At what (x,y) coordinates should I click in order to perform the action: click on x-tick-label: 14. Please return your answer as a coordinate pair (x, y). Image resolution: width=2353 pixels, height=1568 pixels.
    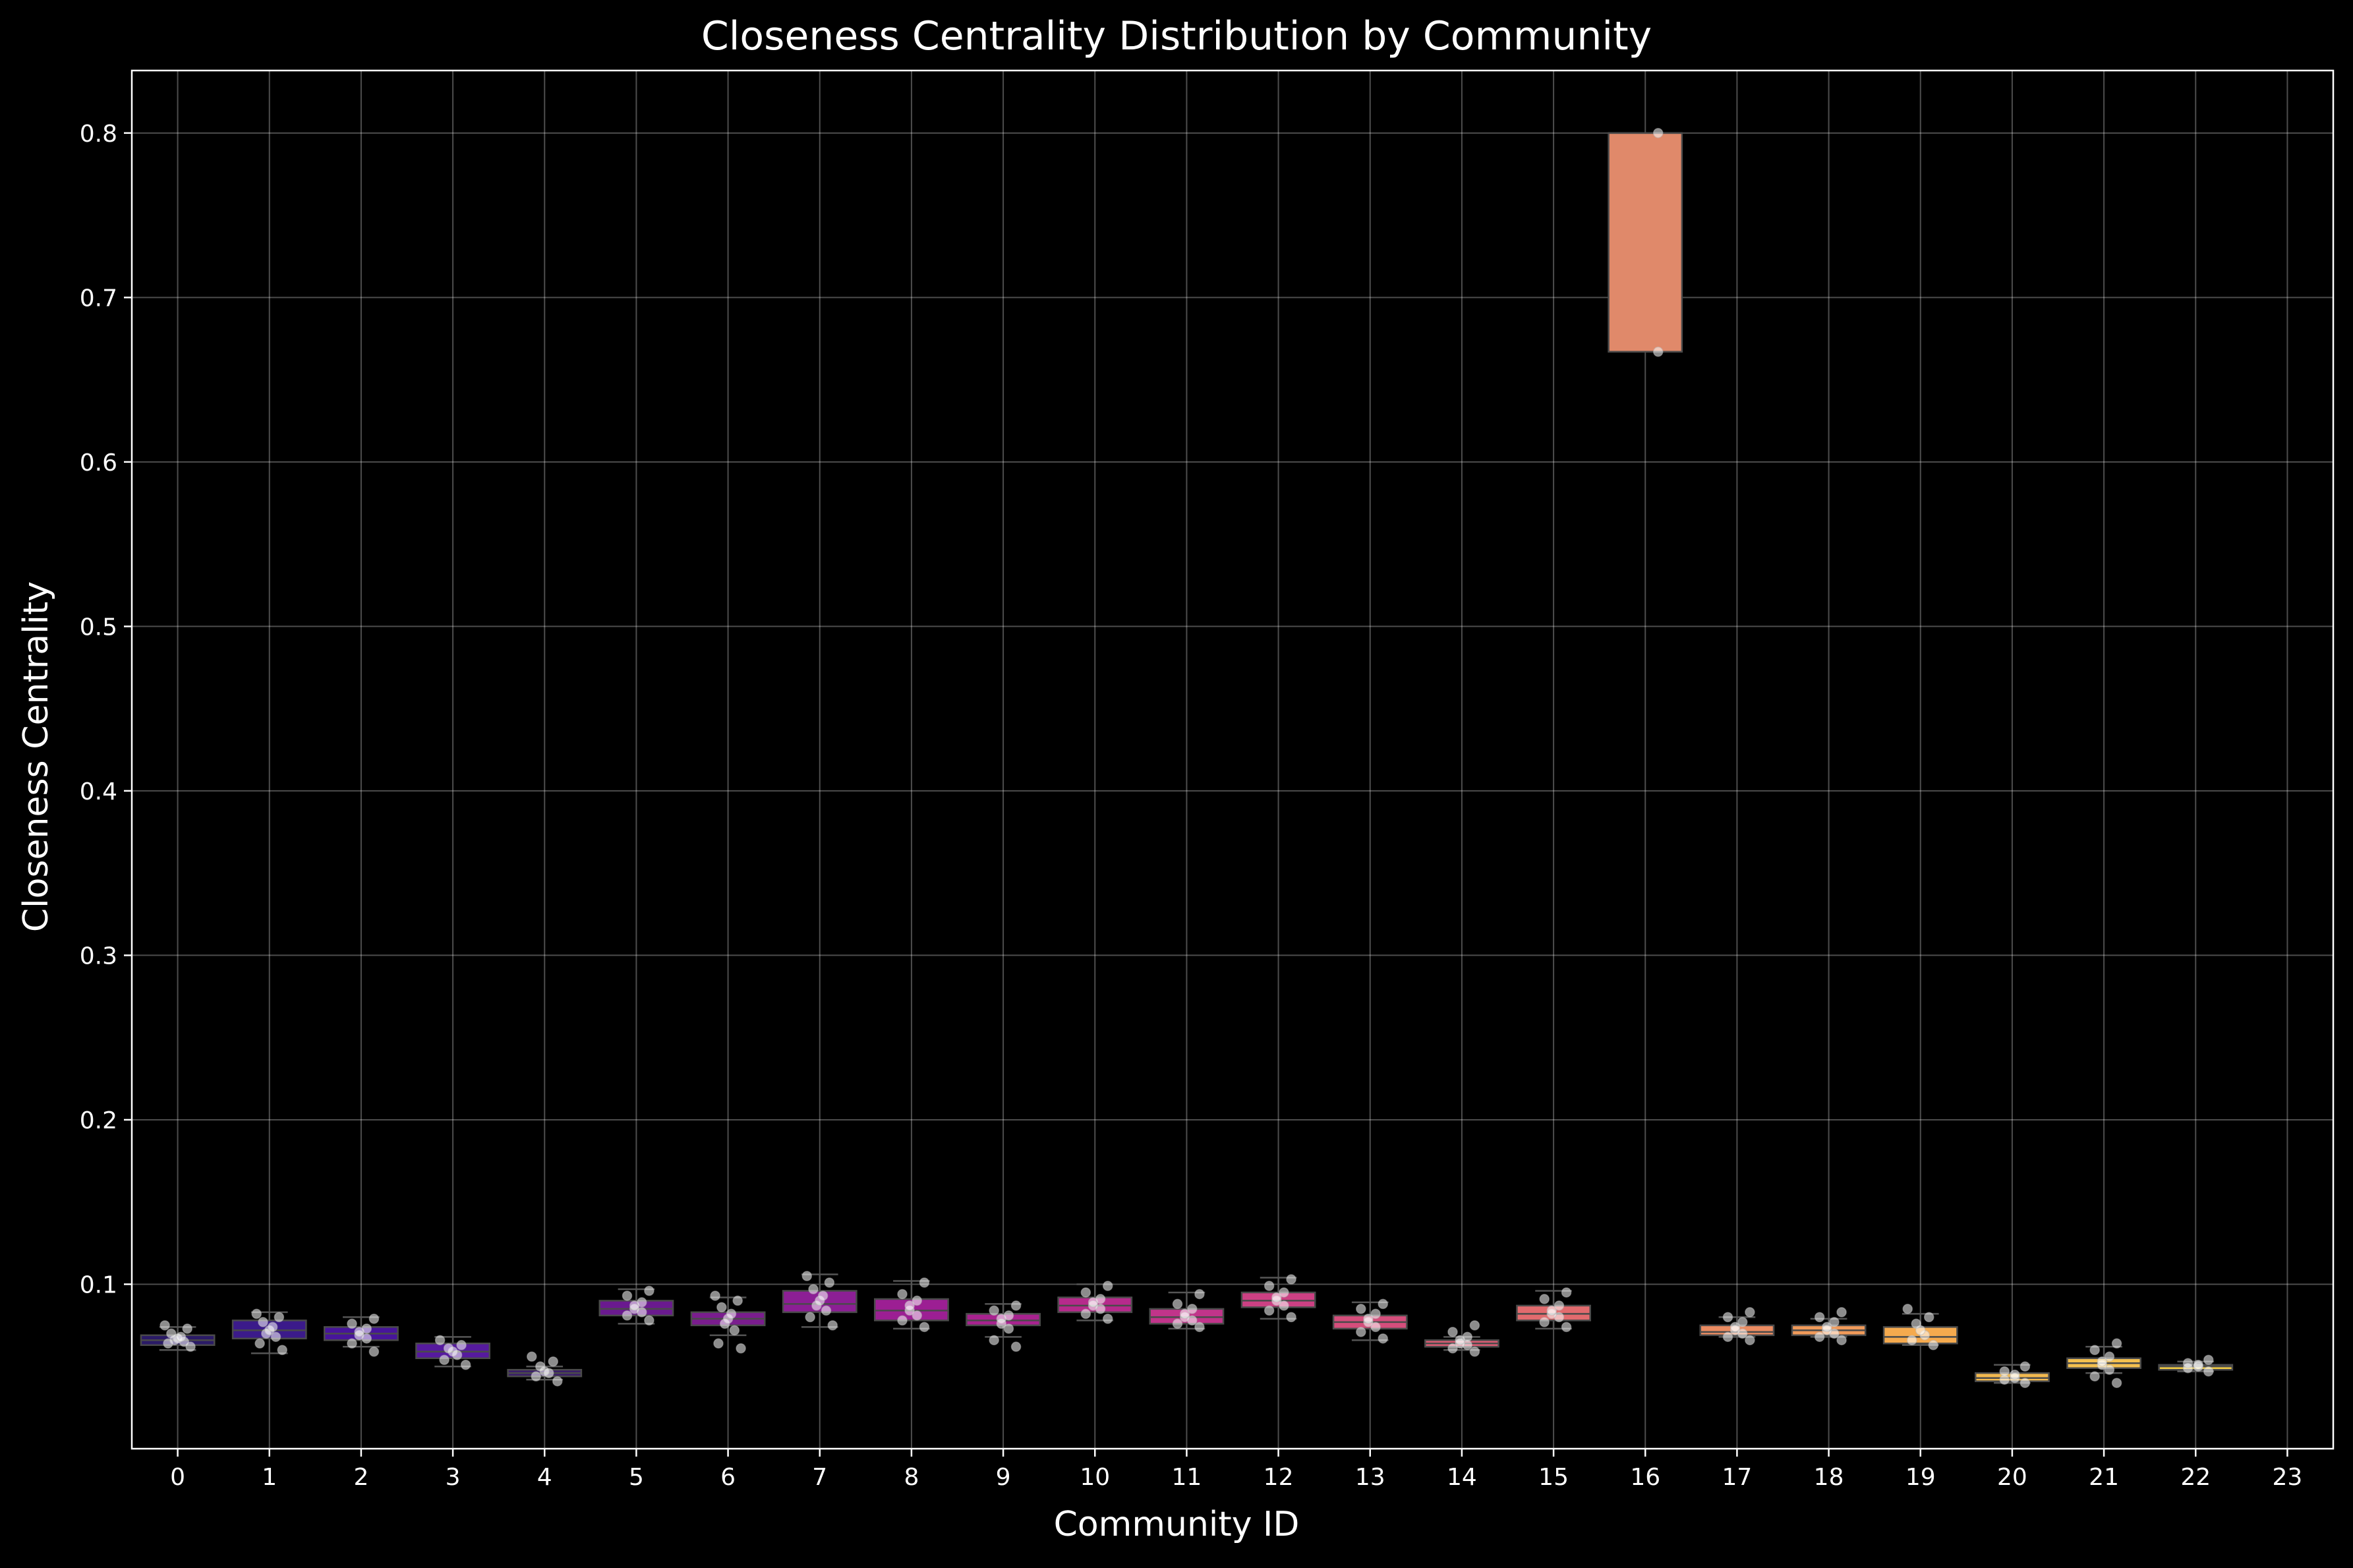
    Looking at the image, I should click on (1462, 1477).